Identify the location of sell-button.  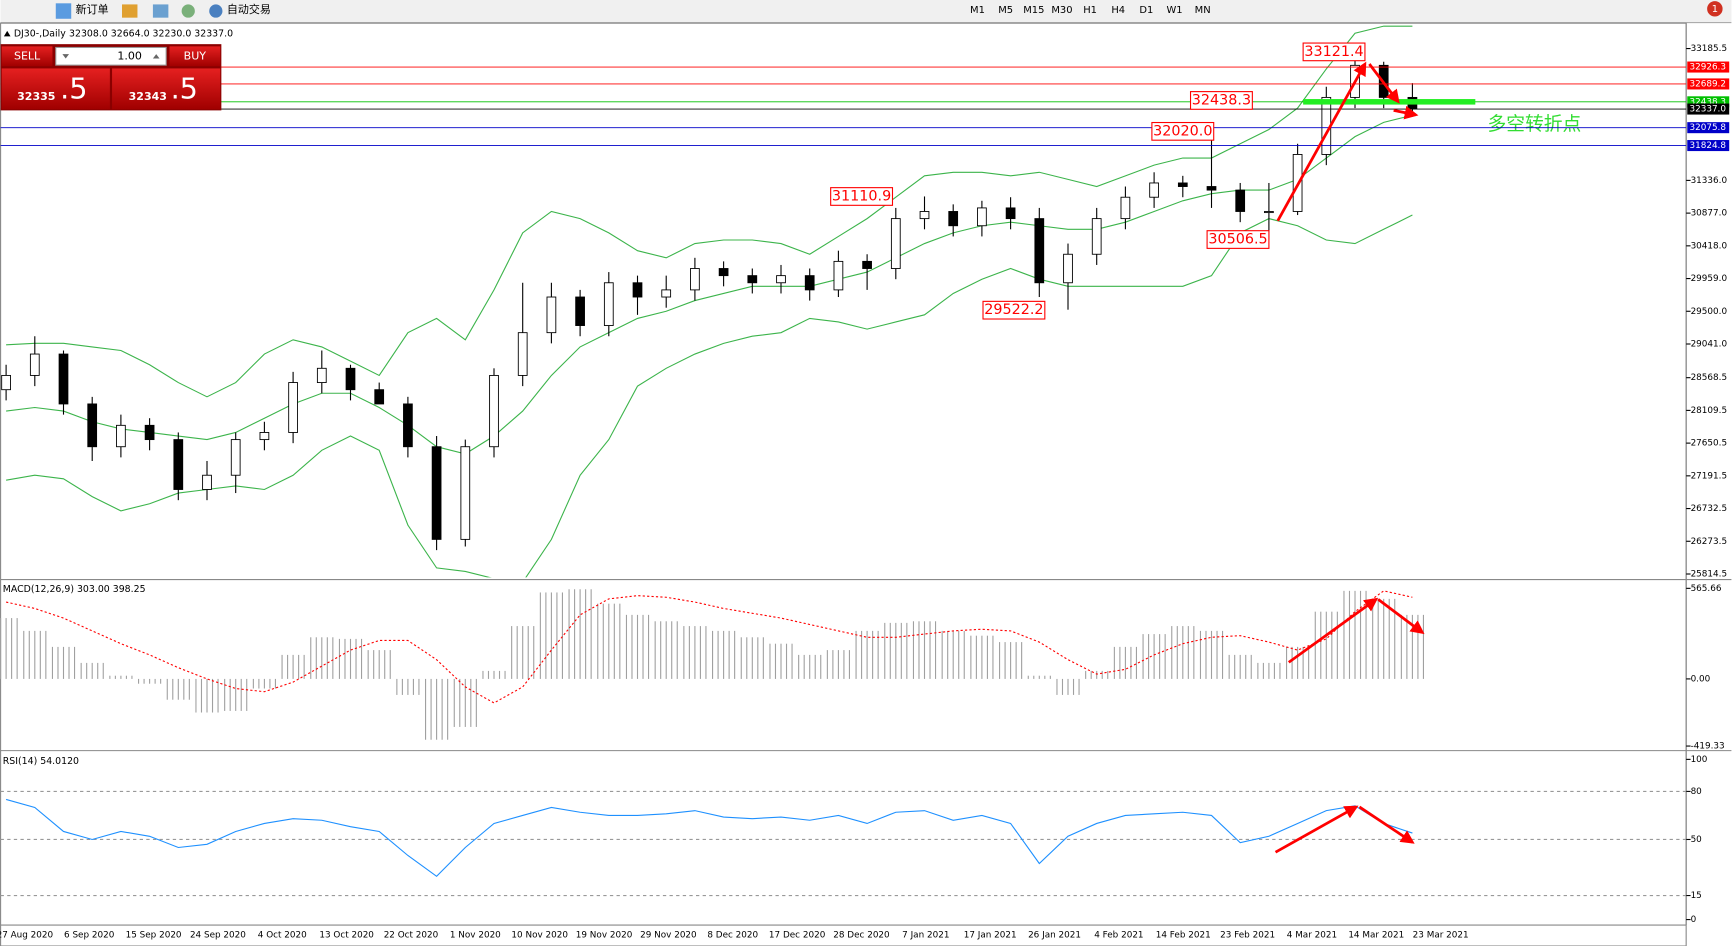
(27, 56).